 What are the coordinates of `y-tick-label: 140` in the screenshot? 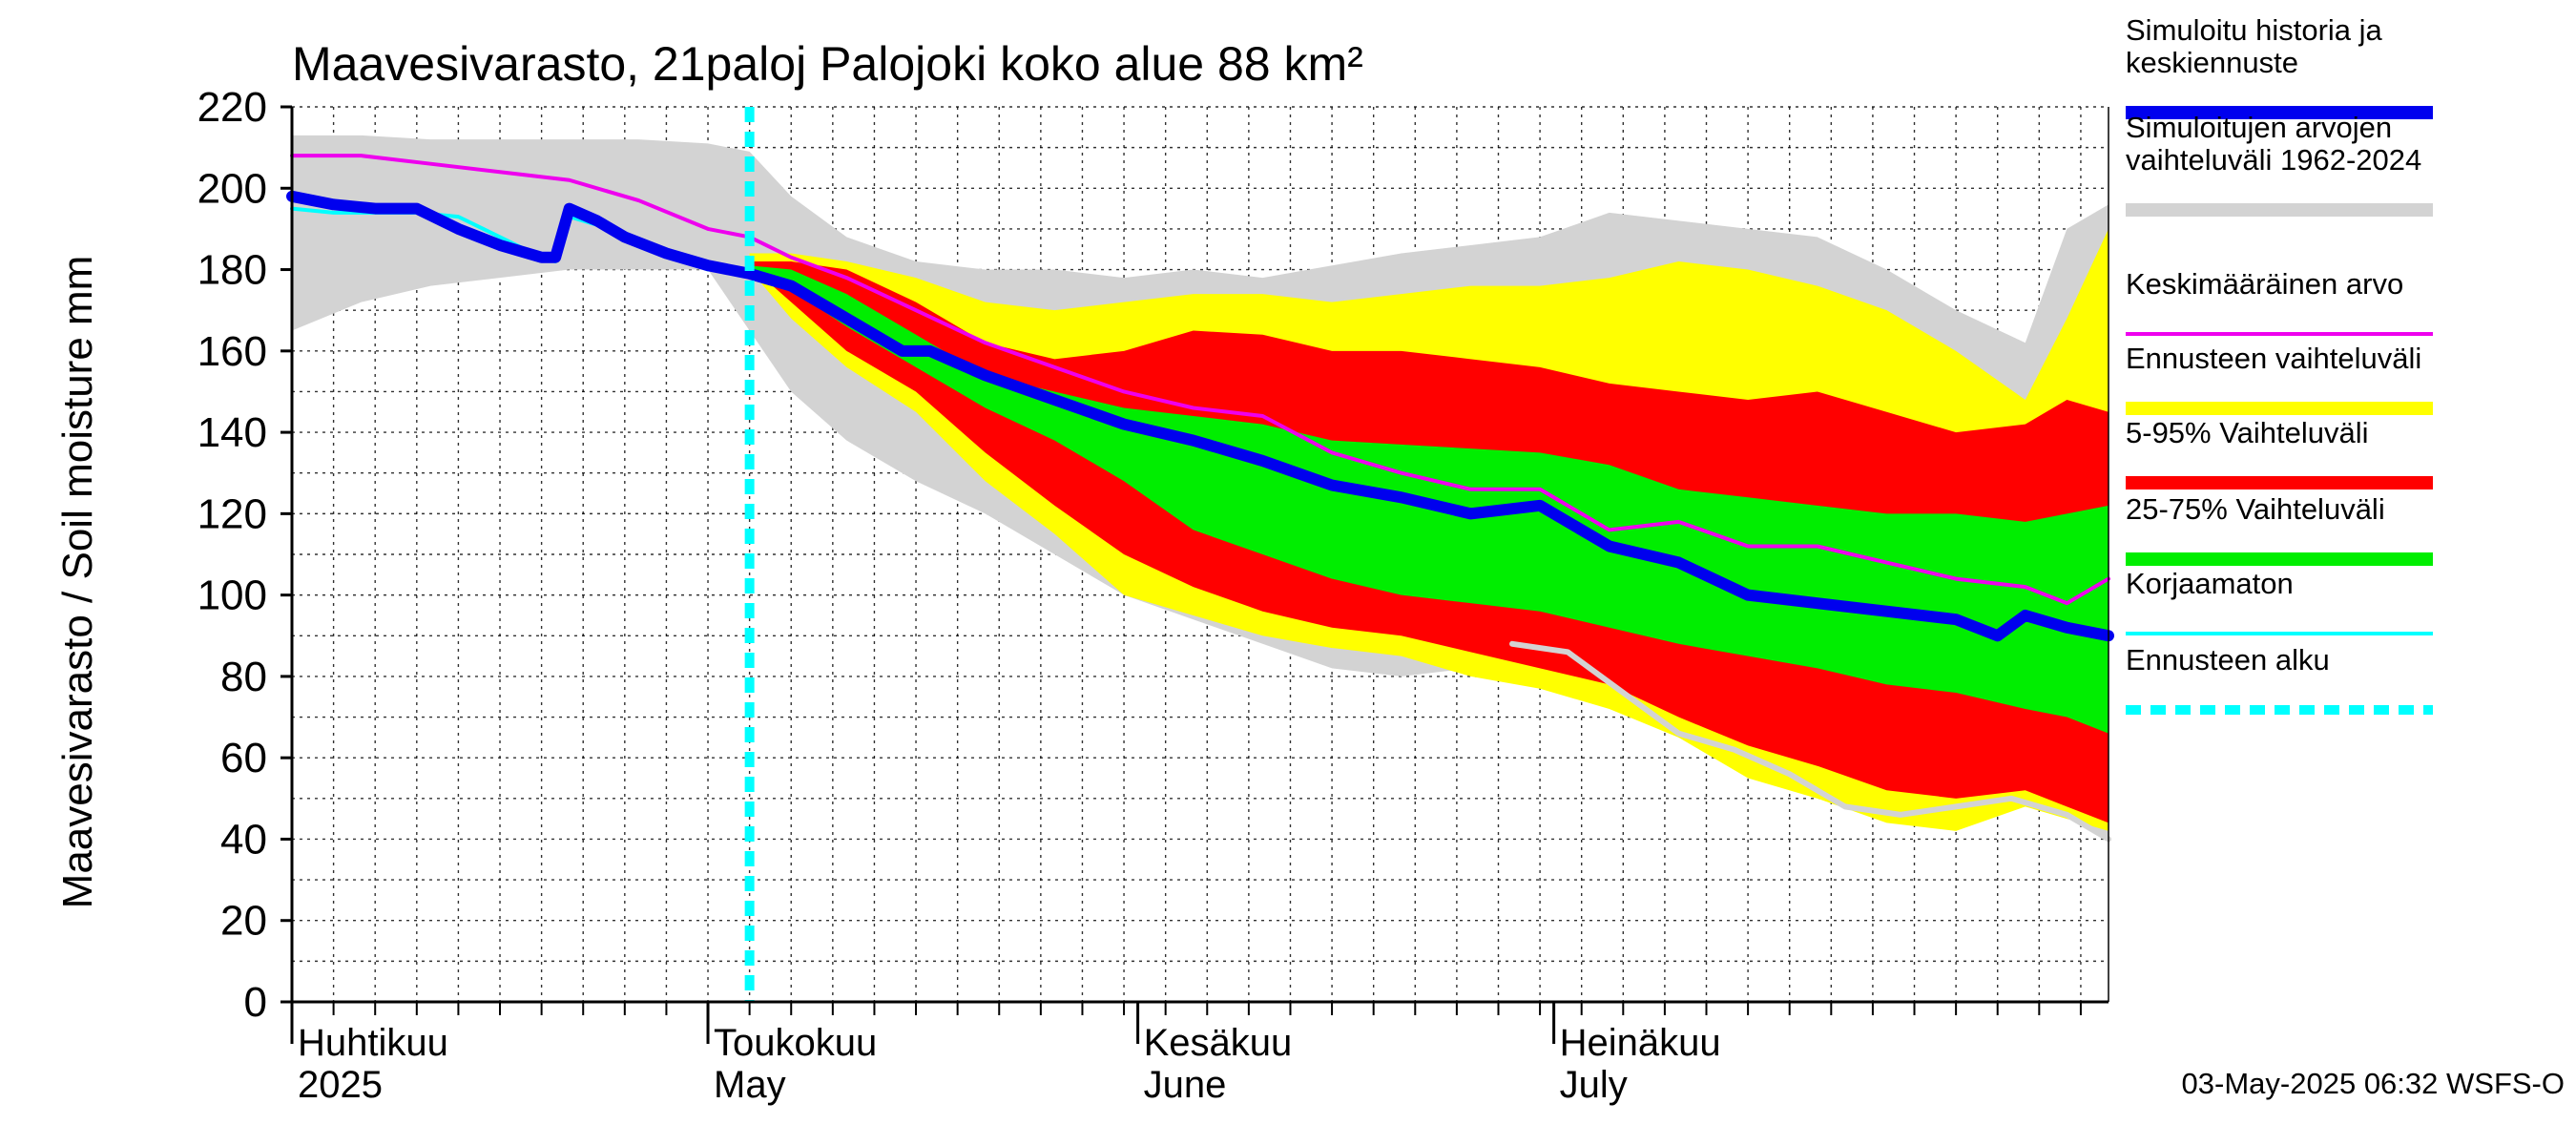 It's located at (232, 432).